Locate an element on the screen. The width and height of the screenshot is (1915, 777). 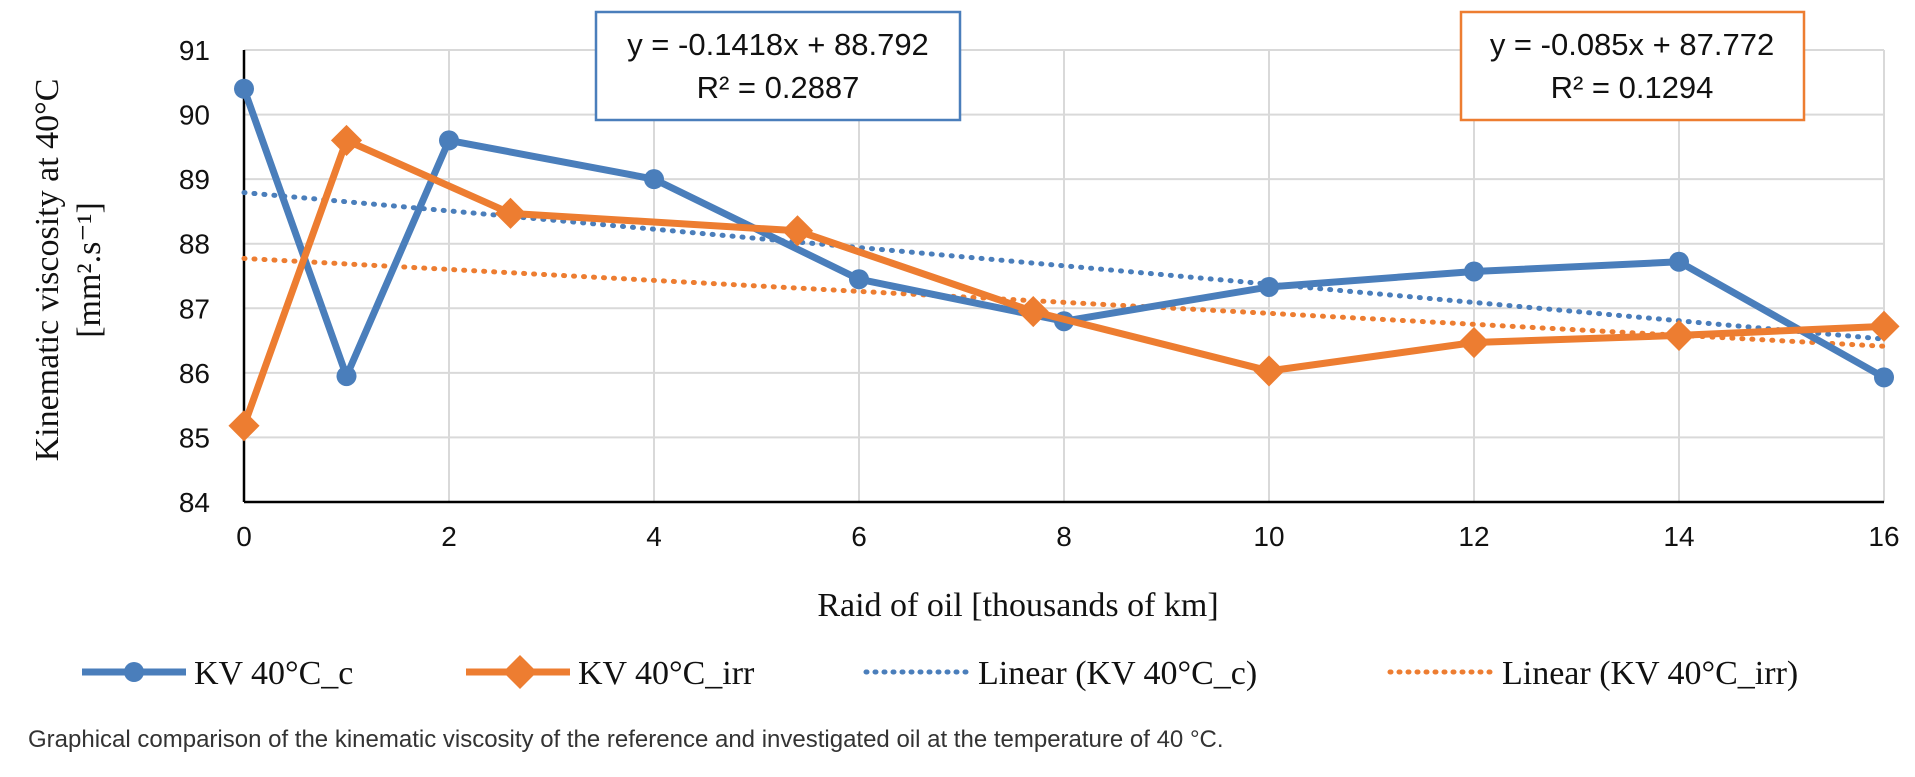
legend-marker-diamond is located at coordinates (520, 672).